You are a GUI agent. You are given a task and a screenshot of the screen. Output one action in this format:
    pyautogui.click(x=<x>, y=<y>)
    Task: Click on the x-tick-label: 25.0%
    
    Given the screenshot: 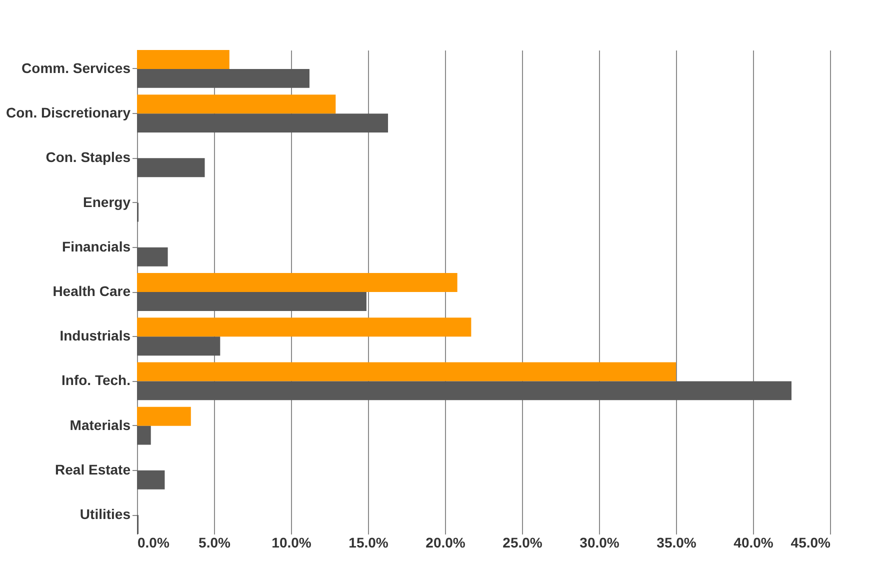 What is the action you would take?
    pyautogui.click(x=522, y=542)
    